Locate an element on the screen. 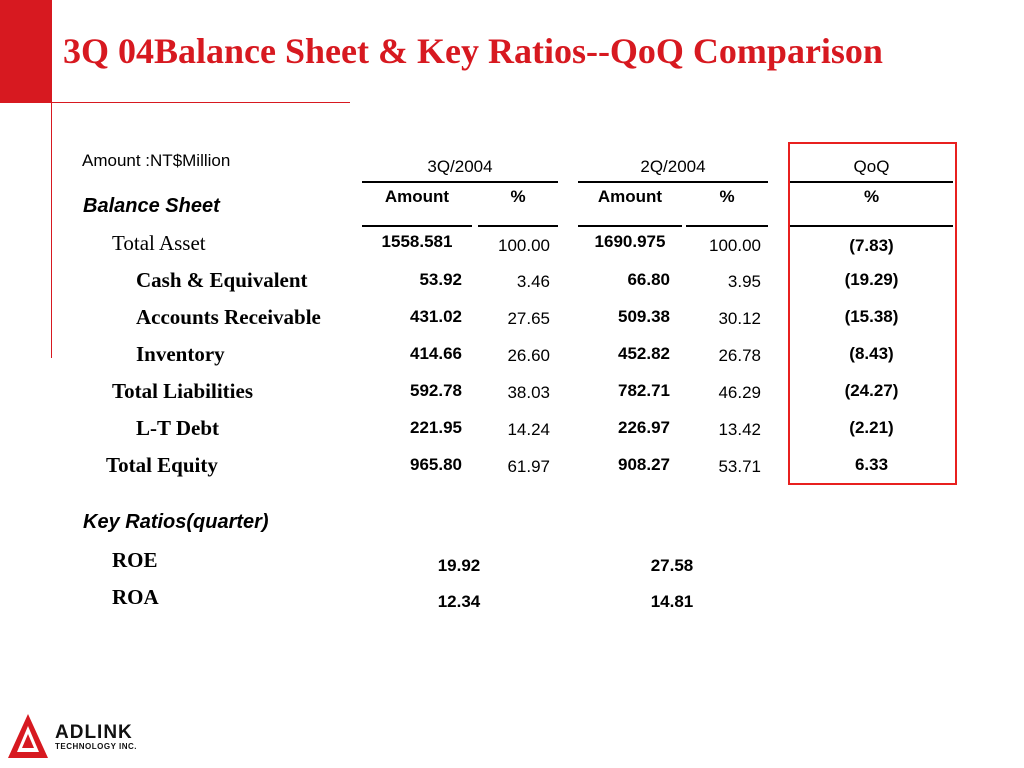 The width and height of the screenshot is (1024, 768). row-label-total-asset: Total Asset is located at coordinates (159, 243).